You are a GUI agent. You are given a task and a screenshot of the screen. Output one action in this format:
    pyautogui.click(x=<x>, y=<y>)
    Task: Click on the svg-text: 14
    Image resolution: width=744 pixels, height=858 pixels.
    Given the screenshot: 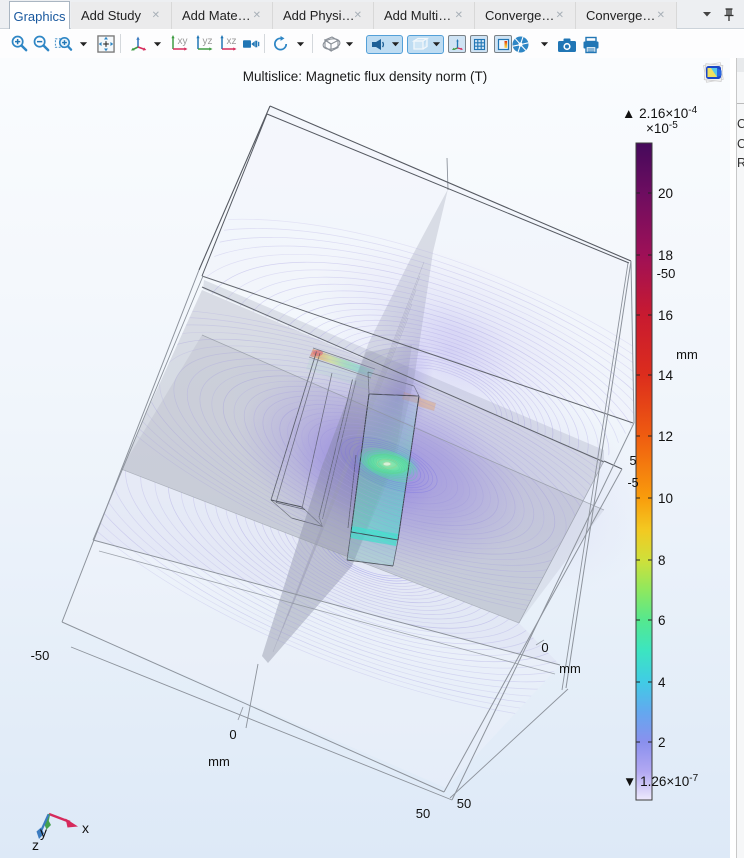 What is the action you would take?
    pyautogui.click(x=666, y=375)
    